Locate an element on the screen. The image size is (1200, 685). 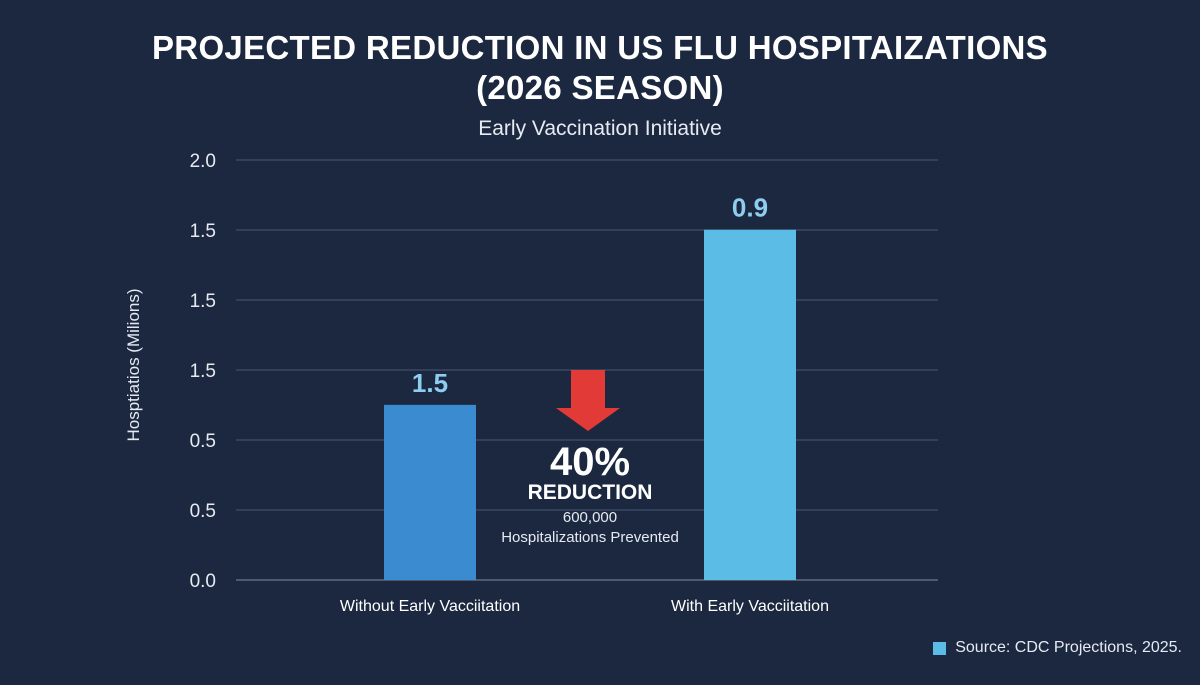
reduction-percent: 40% is located at coordinates (590, 462).